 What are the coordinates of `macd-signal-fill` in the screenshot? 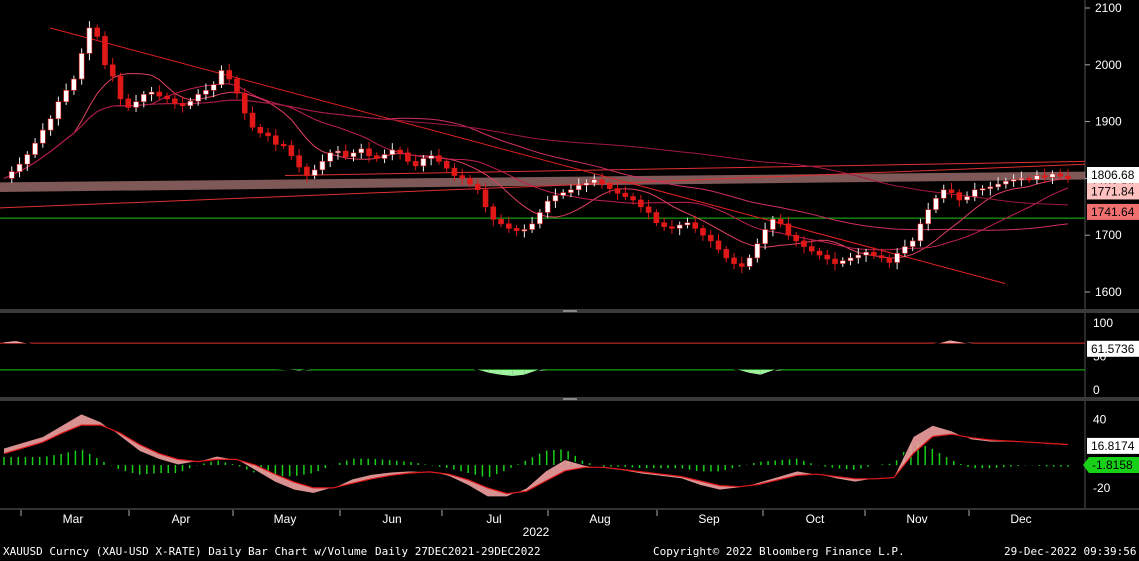 It's located at (536, 455).